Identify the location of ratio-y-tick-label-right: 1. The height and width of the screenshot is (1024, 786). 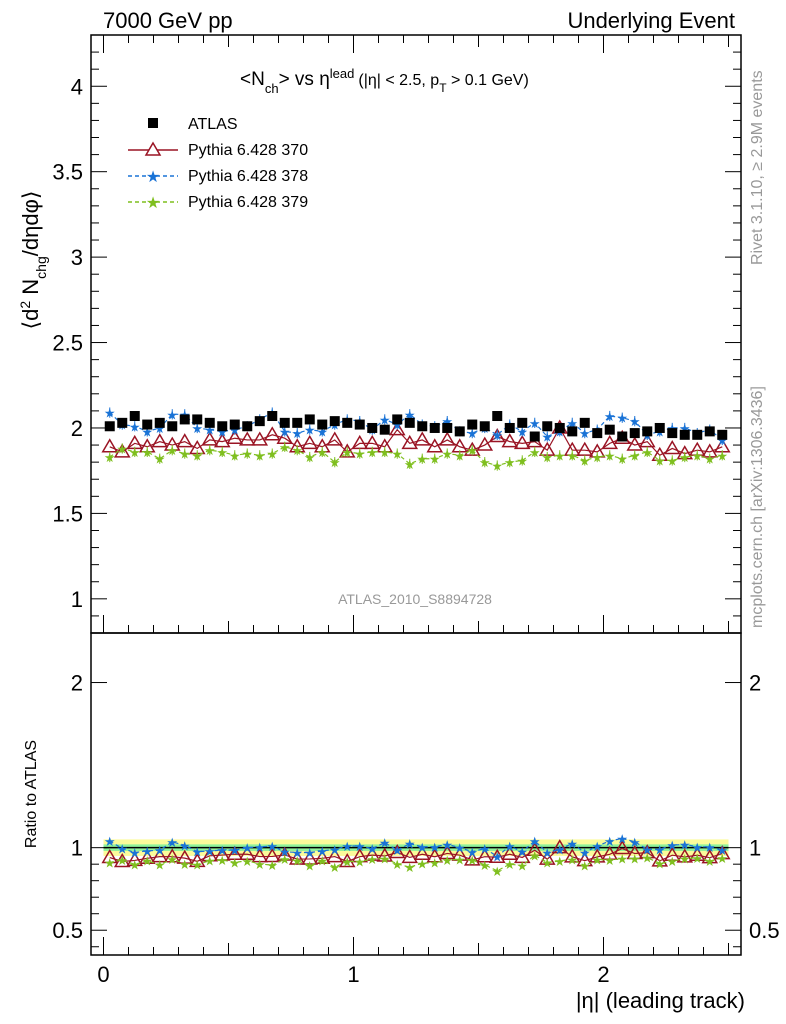
(755, 848).